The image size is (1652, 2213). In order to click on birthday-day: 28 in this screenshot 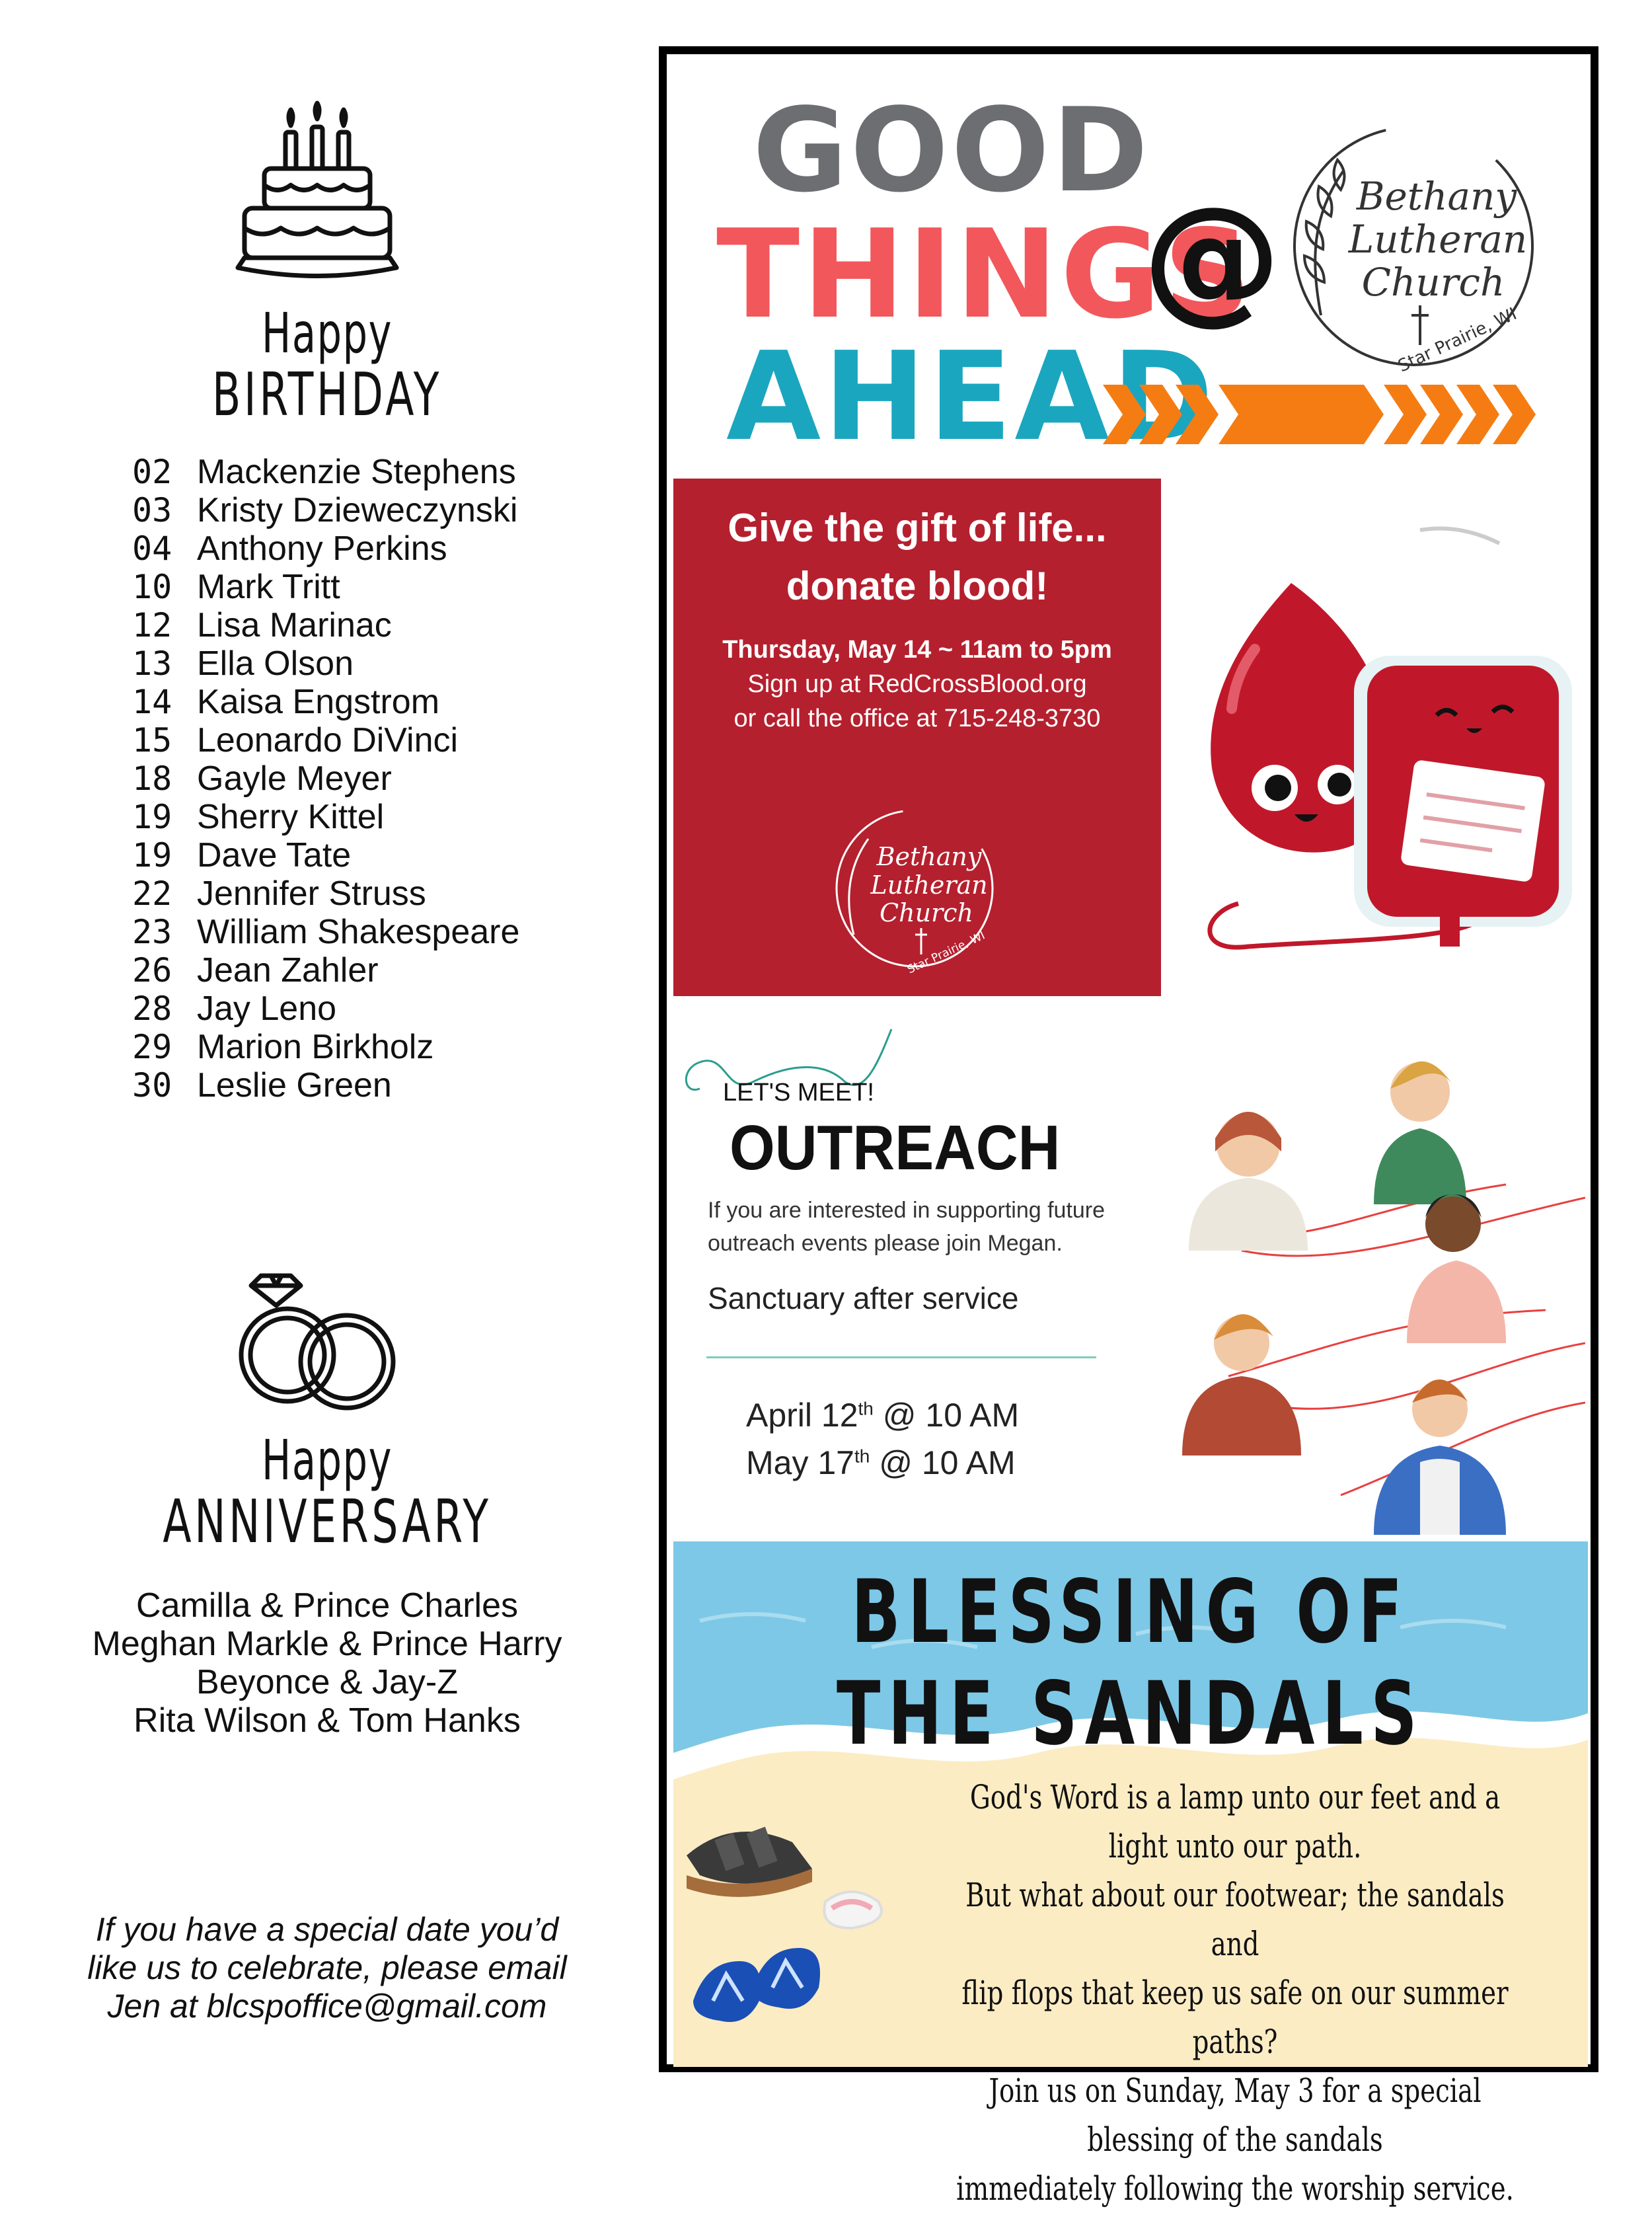, I will do `click(152, 1009)`.